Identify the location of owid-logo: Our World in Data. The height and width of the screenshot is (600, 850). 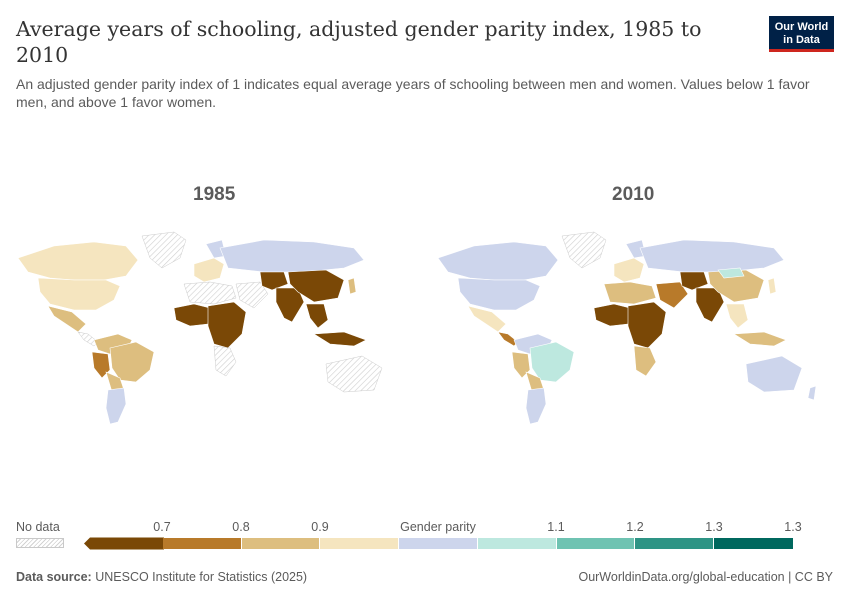
(801, 34).